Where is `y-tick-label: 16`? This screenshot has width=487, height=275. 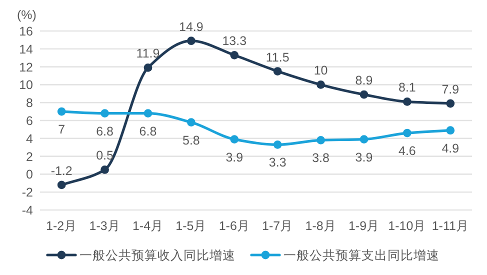 y-tick-label: 16 is located at coordinates (26, 31).